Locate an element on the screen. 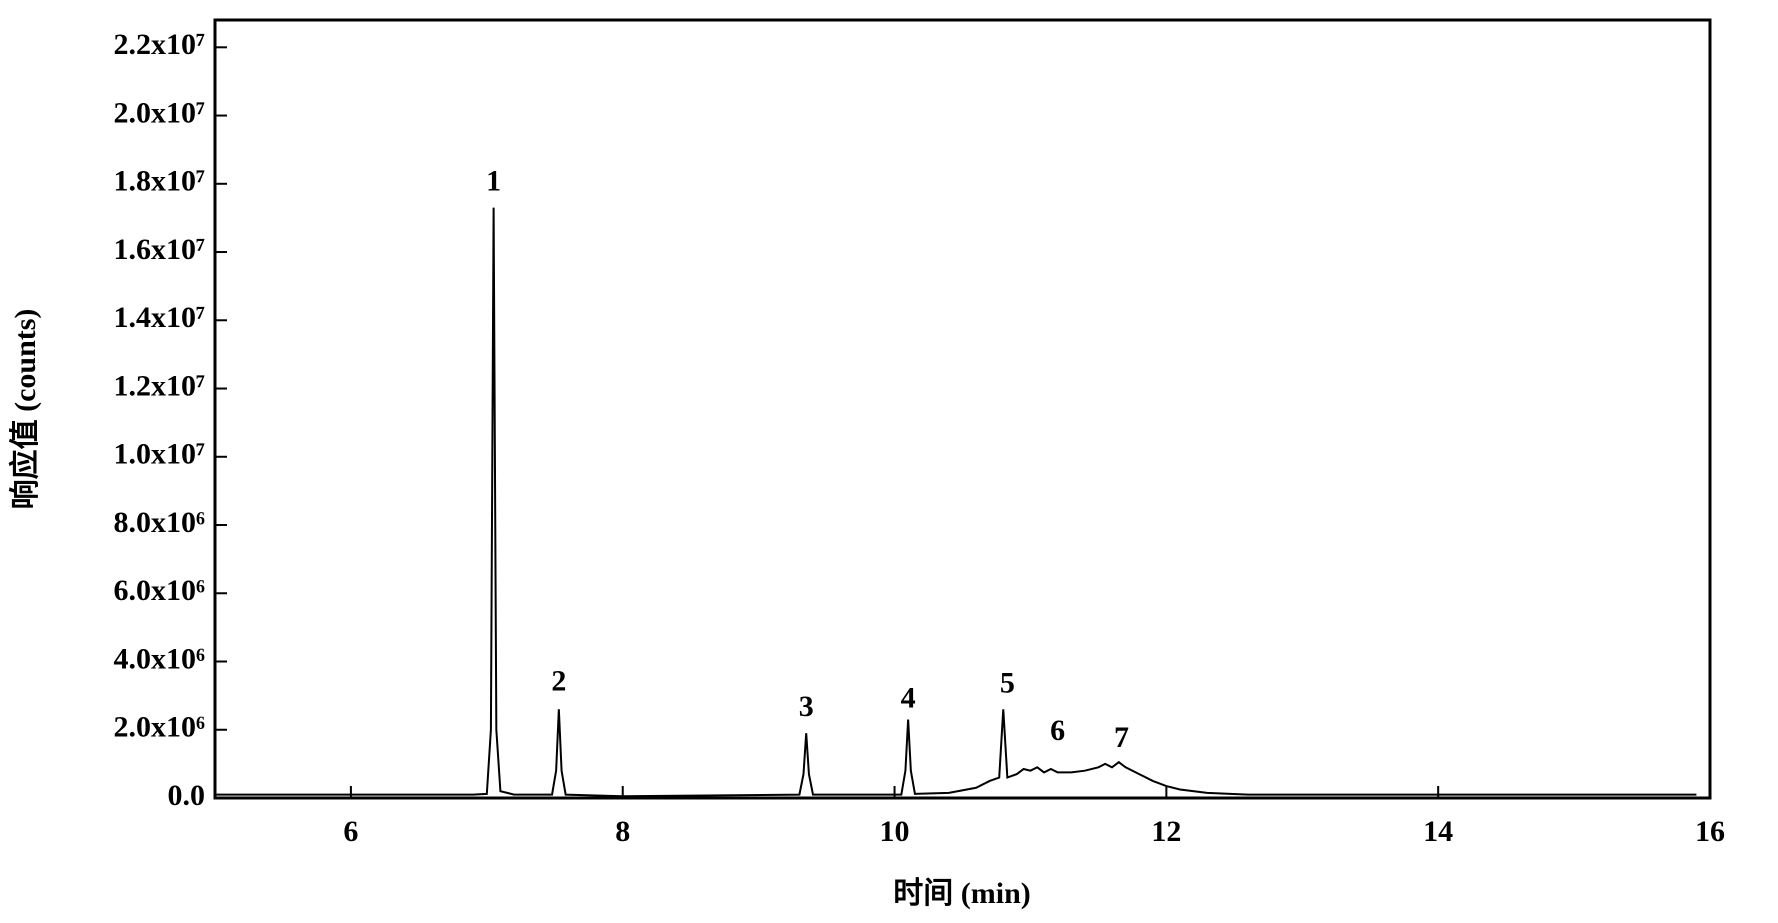  y-tick-label: 1.0x10⁷ is located at coordinates (160, 454).